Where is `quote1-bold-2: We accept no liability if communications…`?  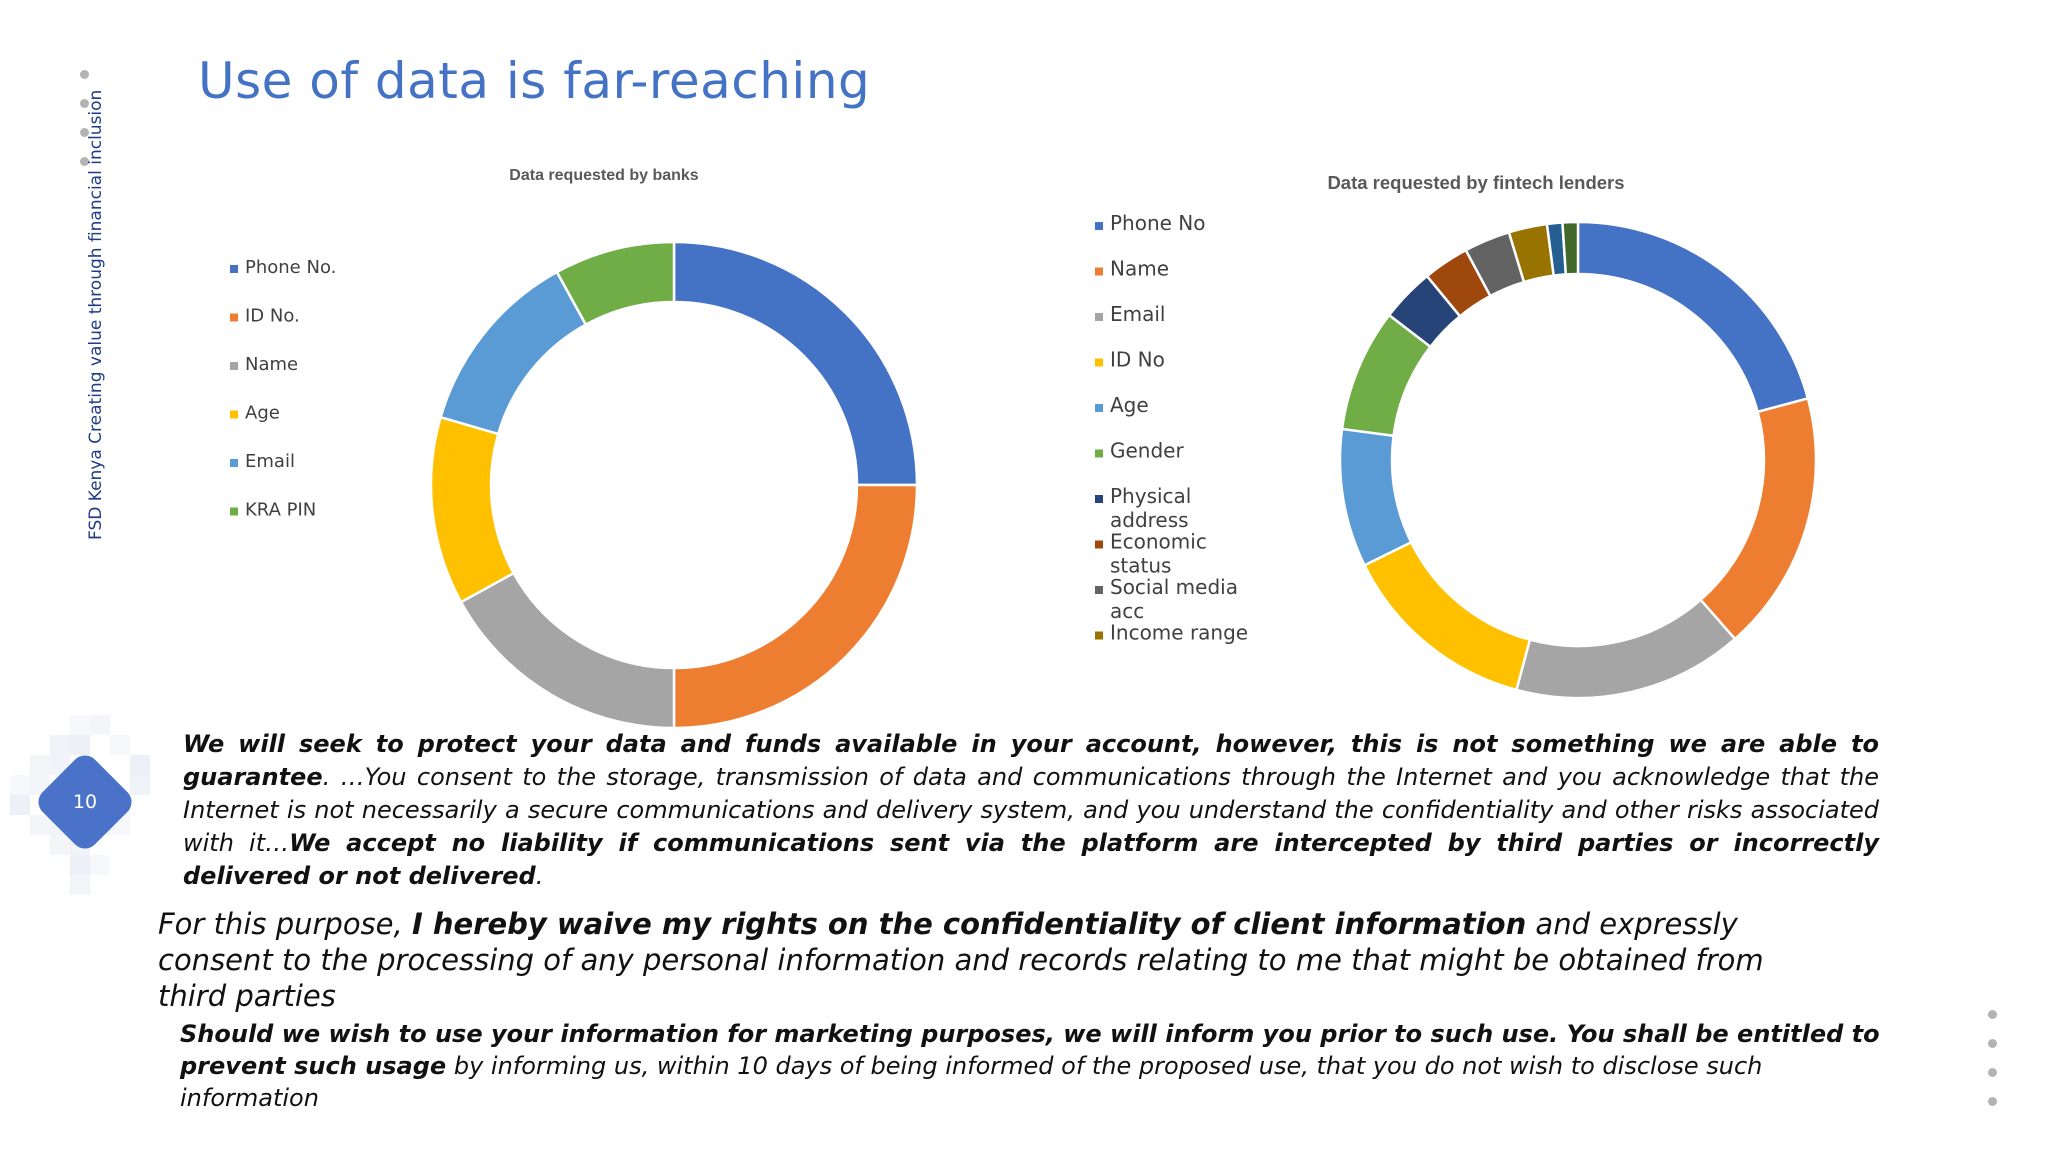
quote1-bold-2: We accept no liability if communications… is located at coordinates (1031, 859).